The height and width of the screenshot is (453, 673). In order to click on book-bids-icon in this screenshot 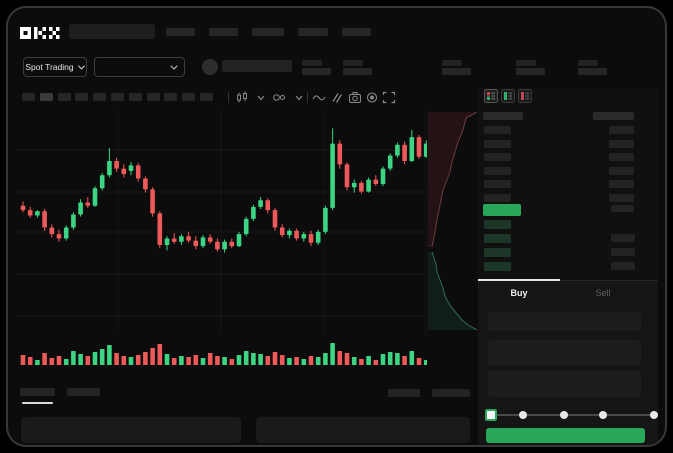, I will do `click(508, 96)`.